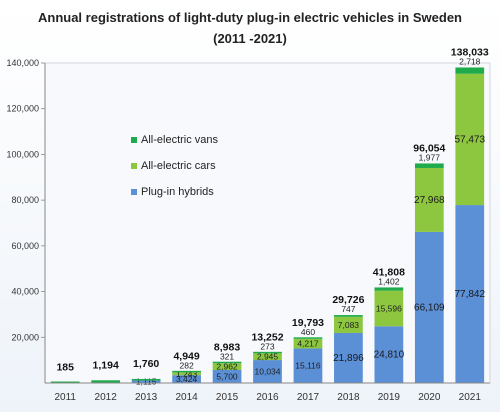  I want to click on data-label: 21,896, so click(348, 358).